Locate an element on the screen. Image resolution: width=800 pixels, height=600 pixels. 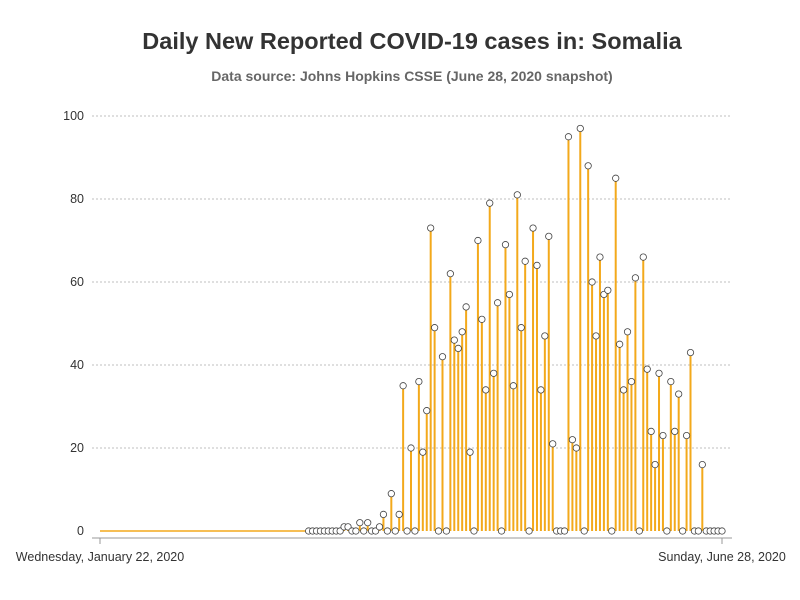
y-tick-label-100: 100 is located at coordinates (73, 116).